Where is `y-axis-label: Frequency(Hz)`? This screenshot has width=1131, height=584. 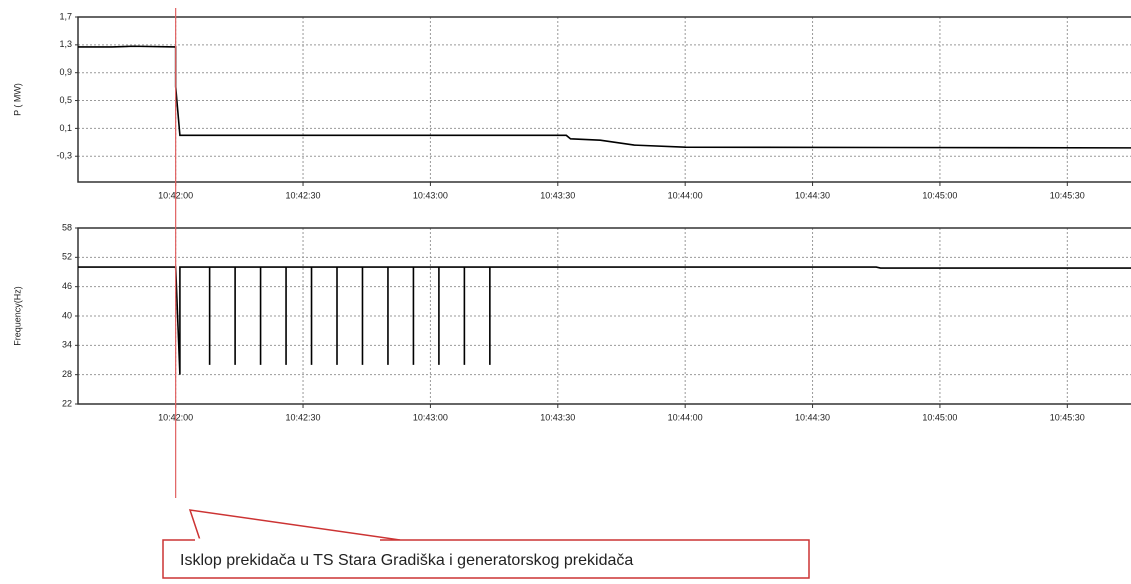
y-axis-label: Frequency(Hz) is located at coordinates (17, 316).